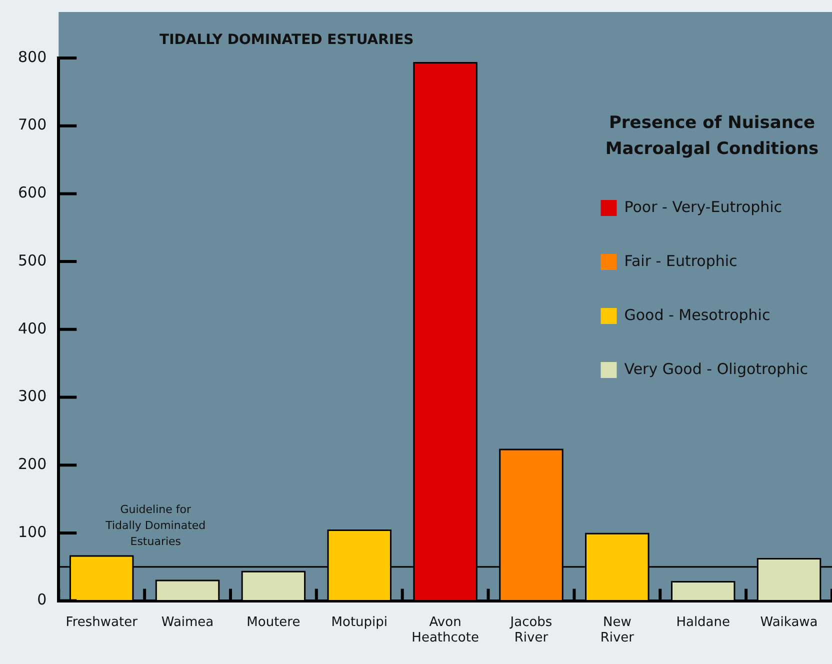  Describe the element at coordinates (445, 630) in the screenshot. I see `x-tick-label: Avon Heathcote` at that location.